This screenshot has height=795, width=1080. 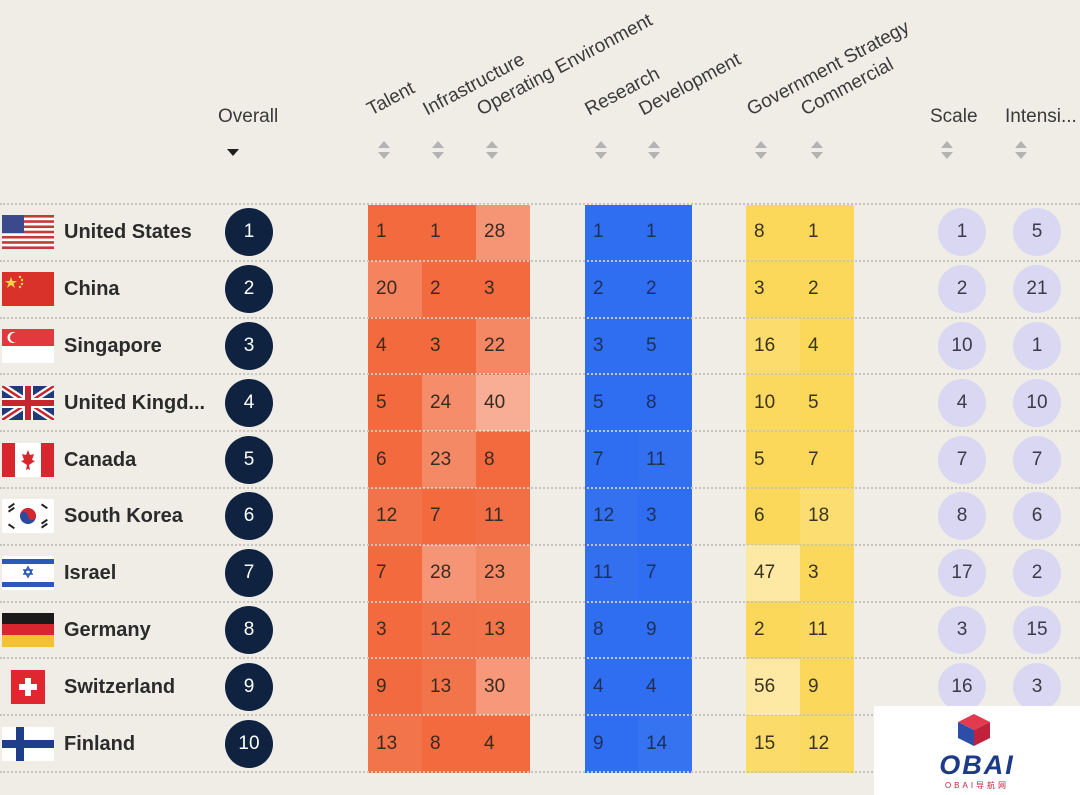 I want to click on cell-infrastructure: 13, so click(x=449, y=686).